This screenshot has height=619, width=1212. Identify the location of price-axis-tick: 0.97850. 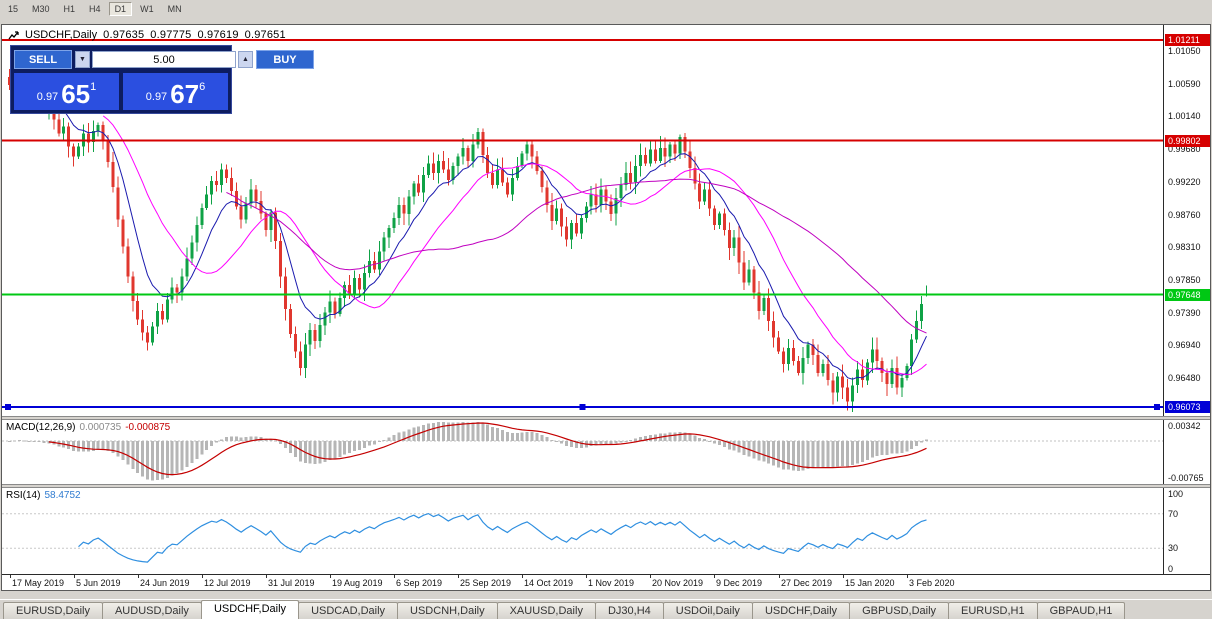
(1184, 280).